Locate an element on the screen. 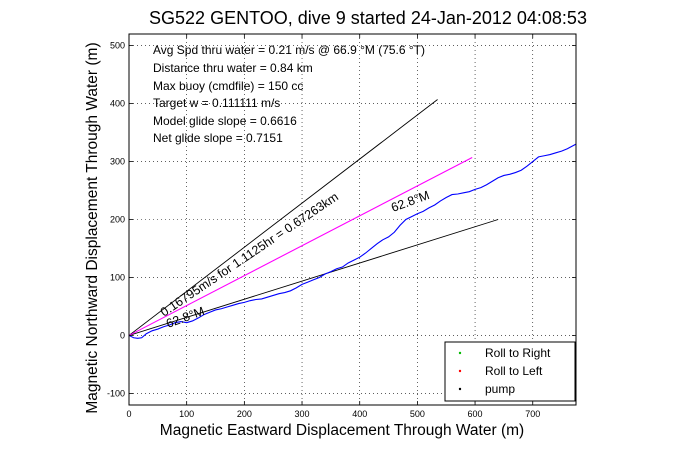  legend-marker-pump is located at coordinates (460, 389).